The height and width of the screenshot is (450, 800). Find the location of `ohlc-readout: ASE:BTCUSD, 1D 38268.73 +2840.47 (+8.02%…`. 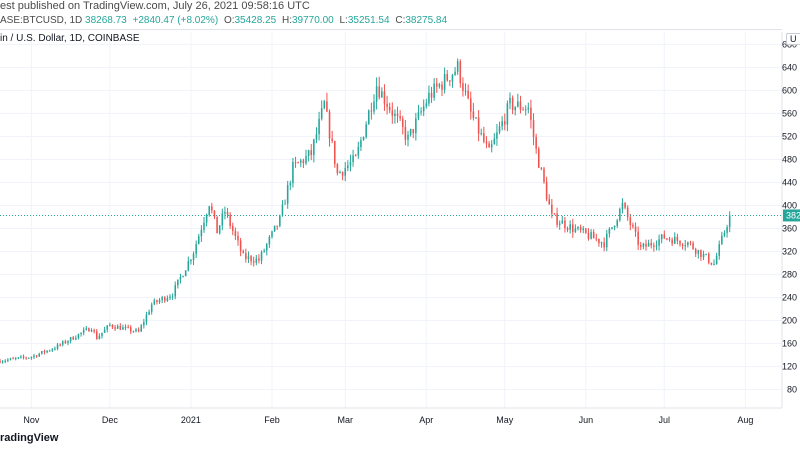

ohlc-readout: ASE:BTCUSD, 1D 38268.73 +2840.47 (+8.02%… is located at coordinates (225, 22).